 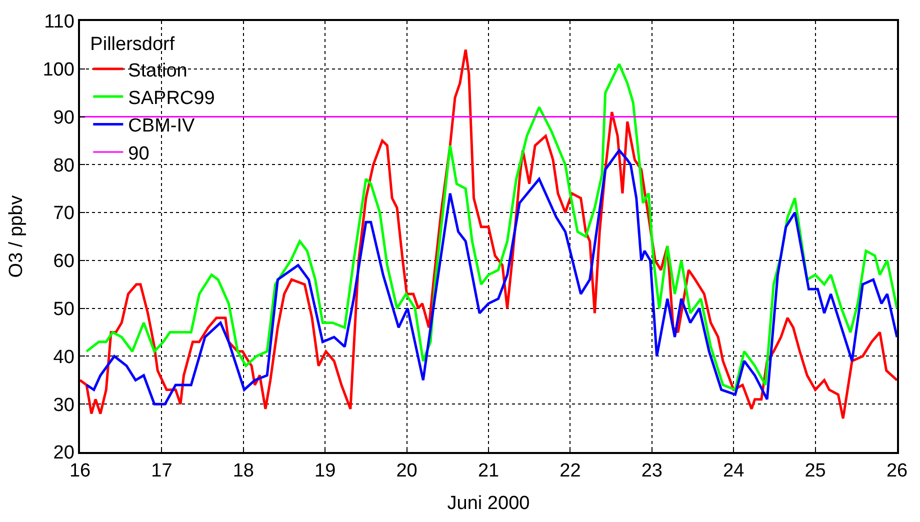 What do you see at coordinates (63, 261) in the screenshot?
I see `y-tick-label: 60` at bounding box center [63, 261].